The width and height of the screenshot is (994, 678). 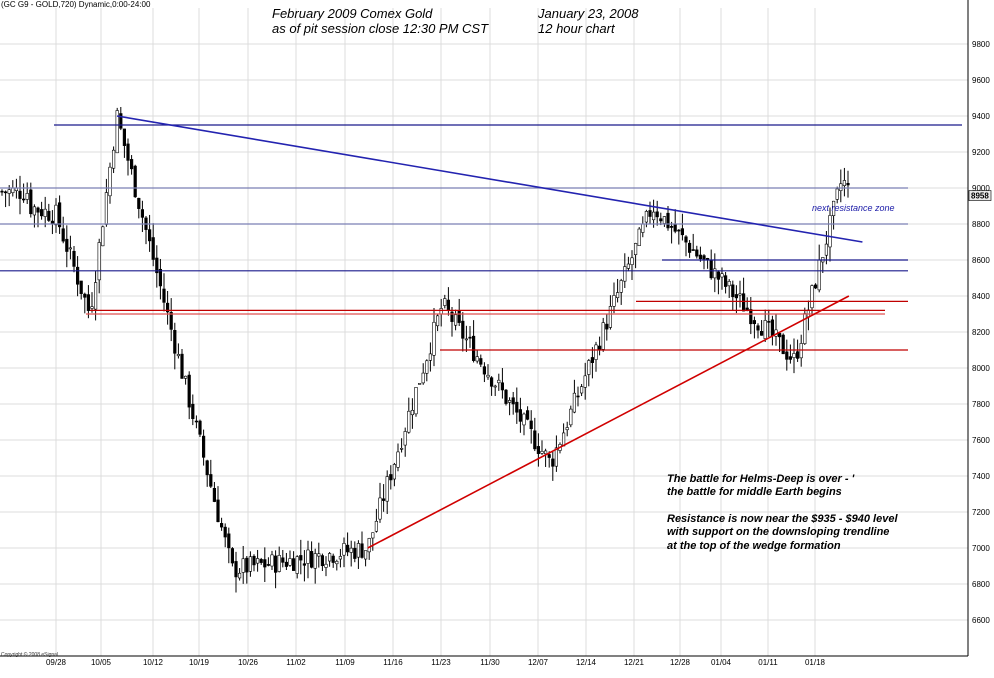 I want to click on x-tick-label: 12/07, so click(x=538, y=662).